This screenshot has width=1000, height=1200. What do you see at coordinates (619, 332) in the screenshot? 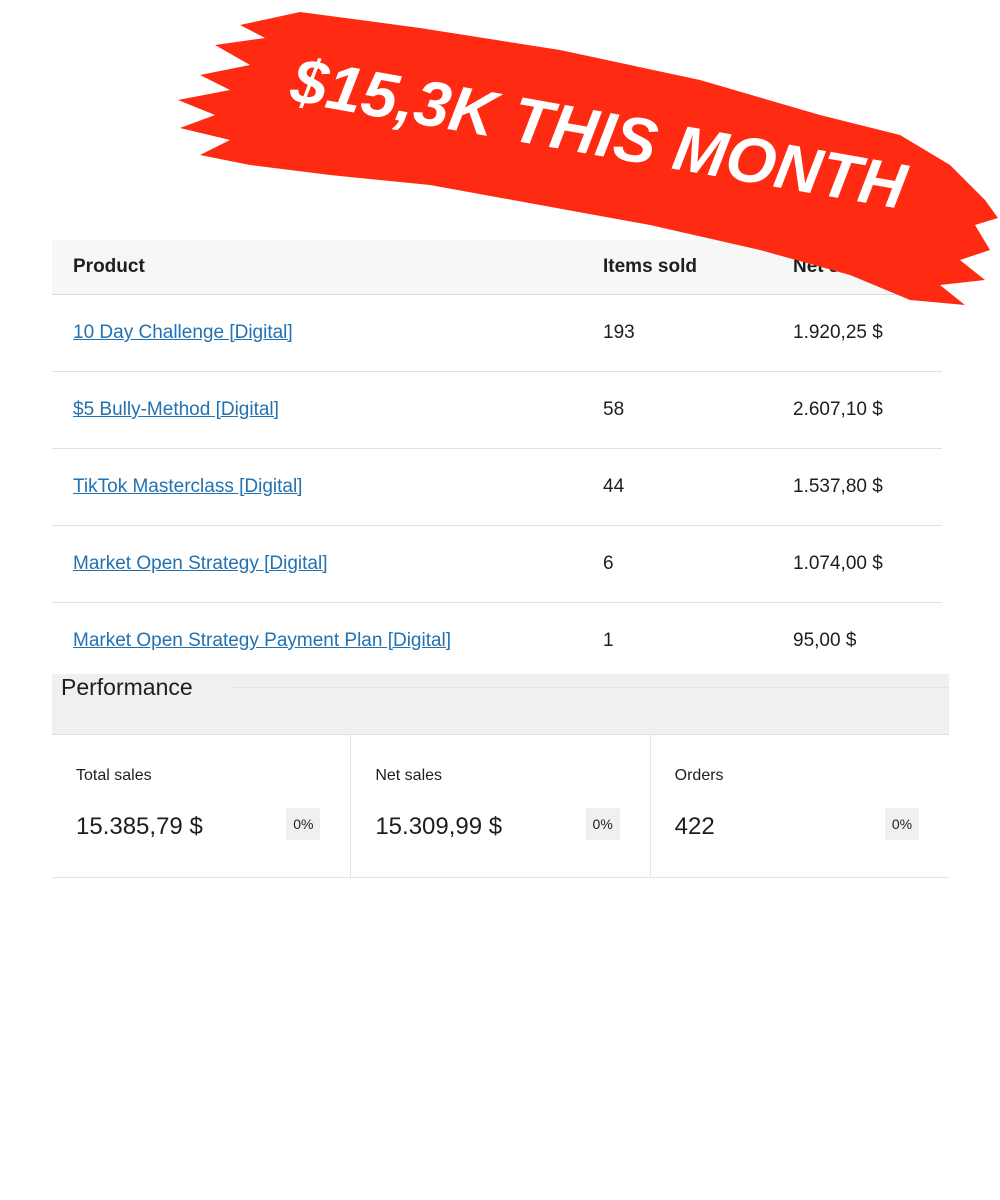
I see `items-sold-cell: 193` at bounding box center [619, 332].